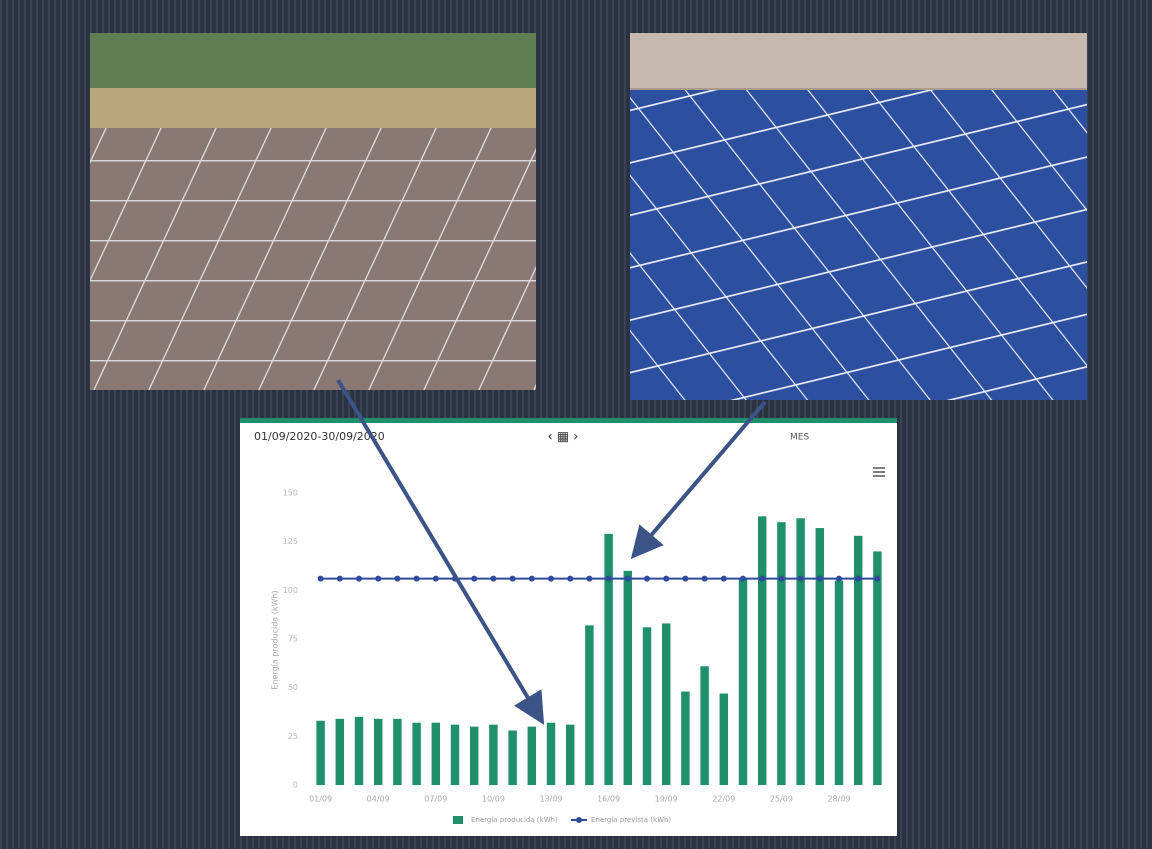 The height and width of the screenshot is (849, 1152). I want to click on menu-icon, so click(879, 472).